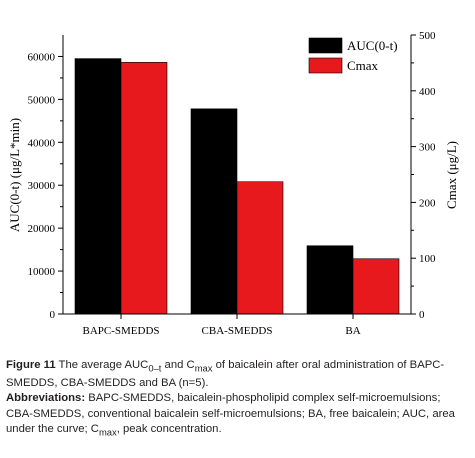 The image size is (475, 458). I want to click on right-tick-label: 300, so click(427, 148).